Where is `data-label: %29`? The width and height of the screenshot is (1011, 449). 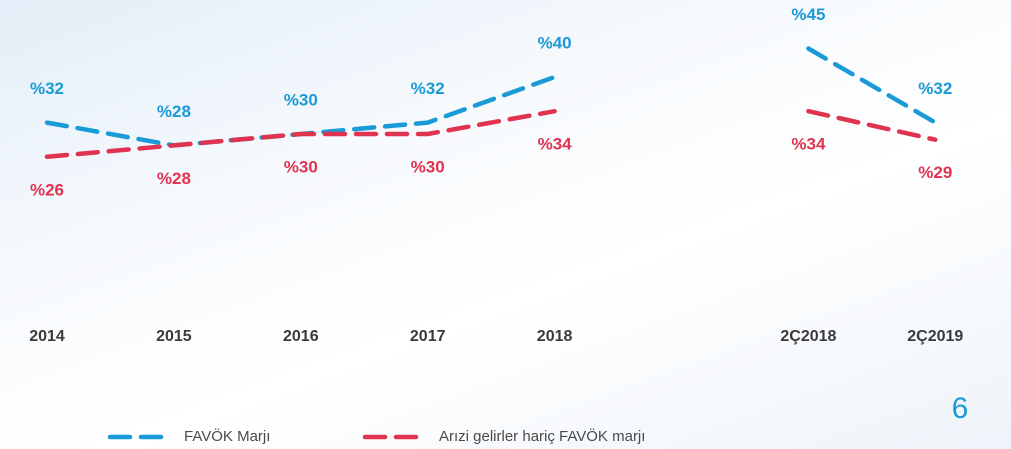 data-label: %29 is located at coordinates (935, 172).